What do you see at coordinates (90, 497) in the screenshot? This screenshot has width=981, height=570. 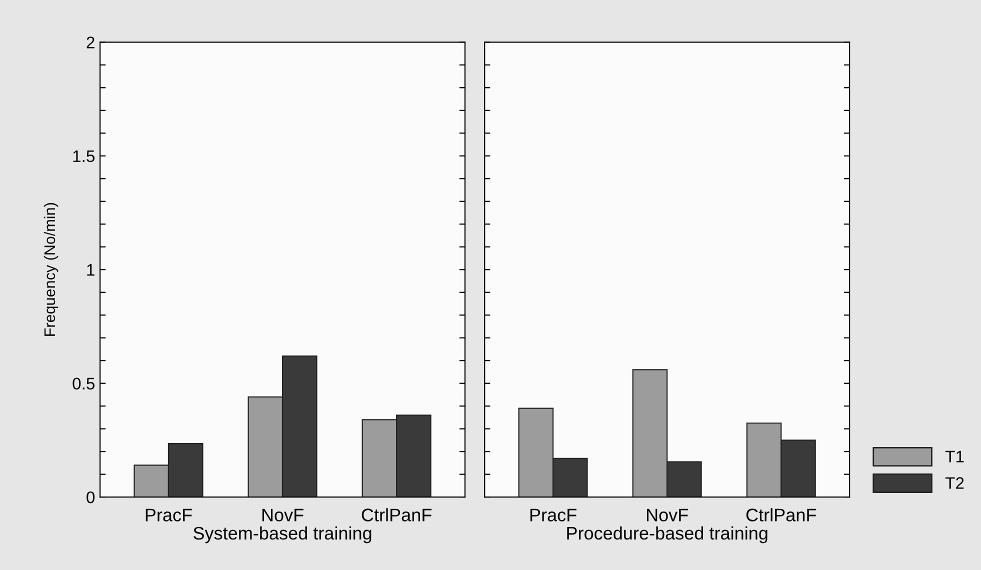 I see `y-tick-label: 0` at bounding box center [90, 497].